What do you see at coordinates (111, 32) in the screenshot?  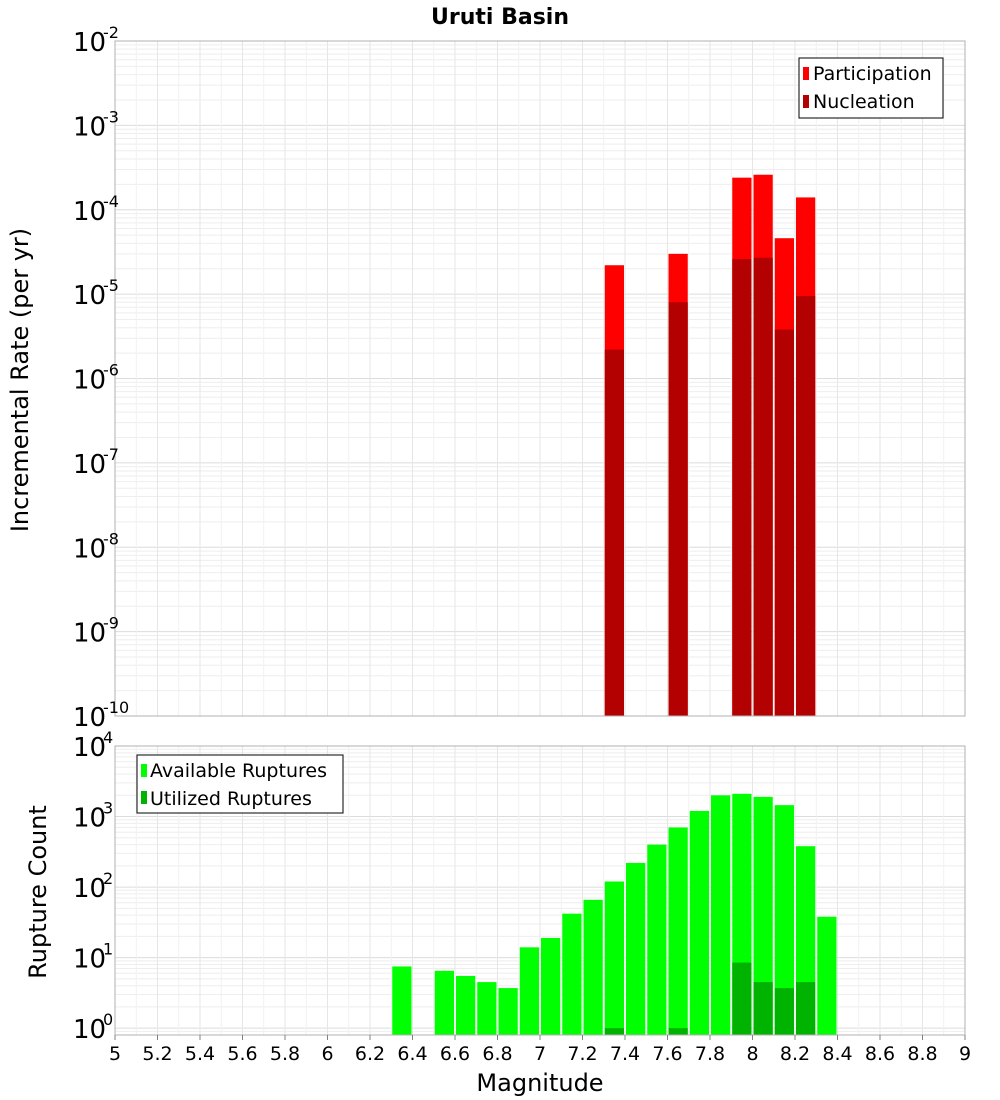 I see `top-y-tick-exponent: -2` at bounding box center [111, 32].